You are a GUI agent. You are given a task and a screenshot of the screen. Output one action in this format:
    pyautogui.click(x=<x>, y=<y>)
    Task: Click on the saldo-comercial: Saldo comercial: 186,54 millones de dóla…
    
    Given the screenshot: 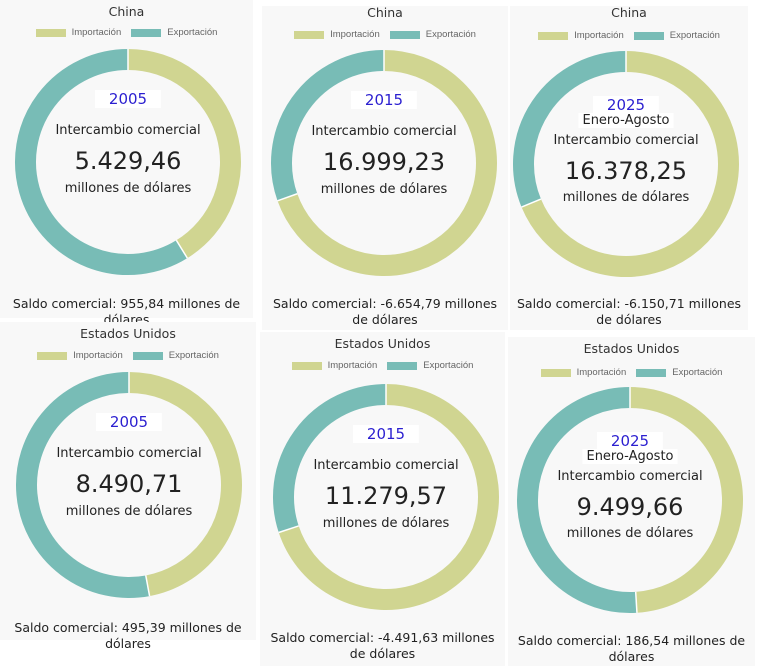 What is the action you would take?
    pyautogui.click(x=631, y=648)
    